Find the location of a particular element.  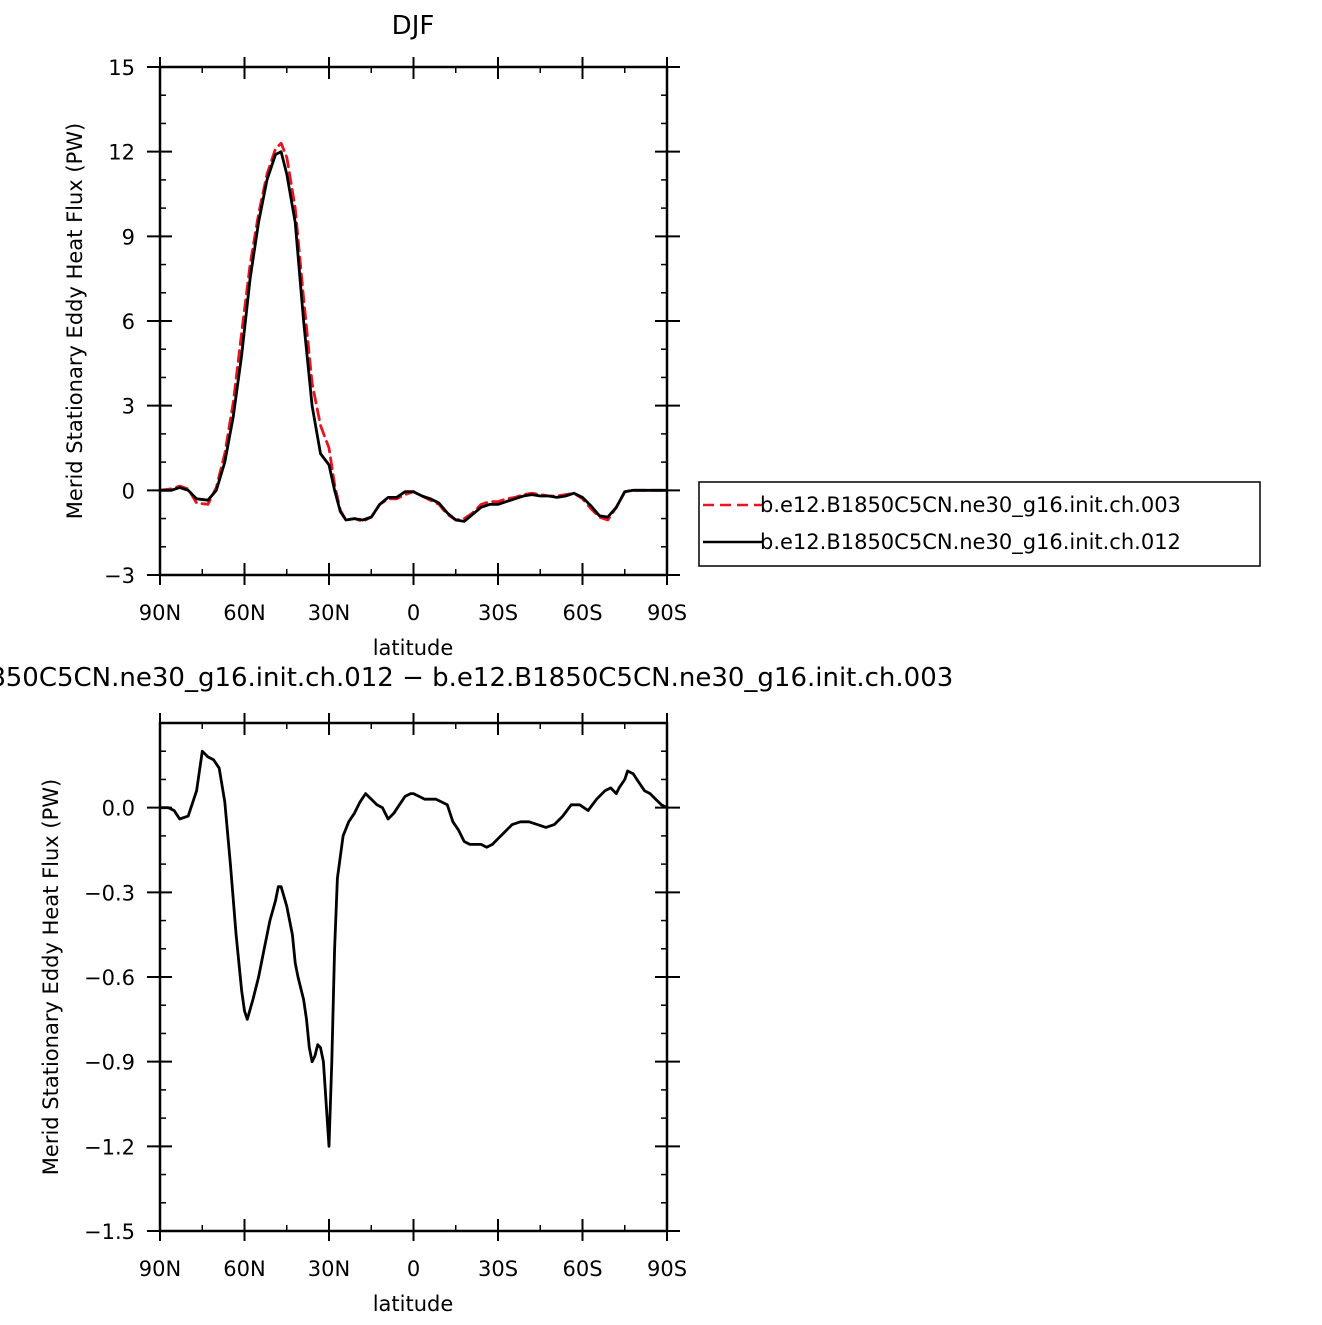

legend-box is located at coordinates (979, 524).